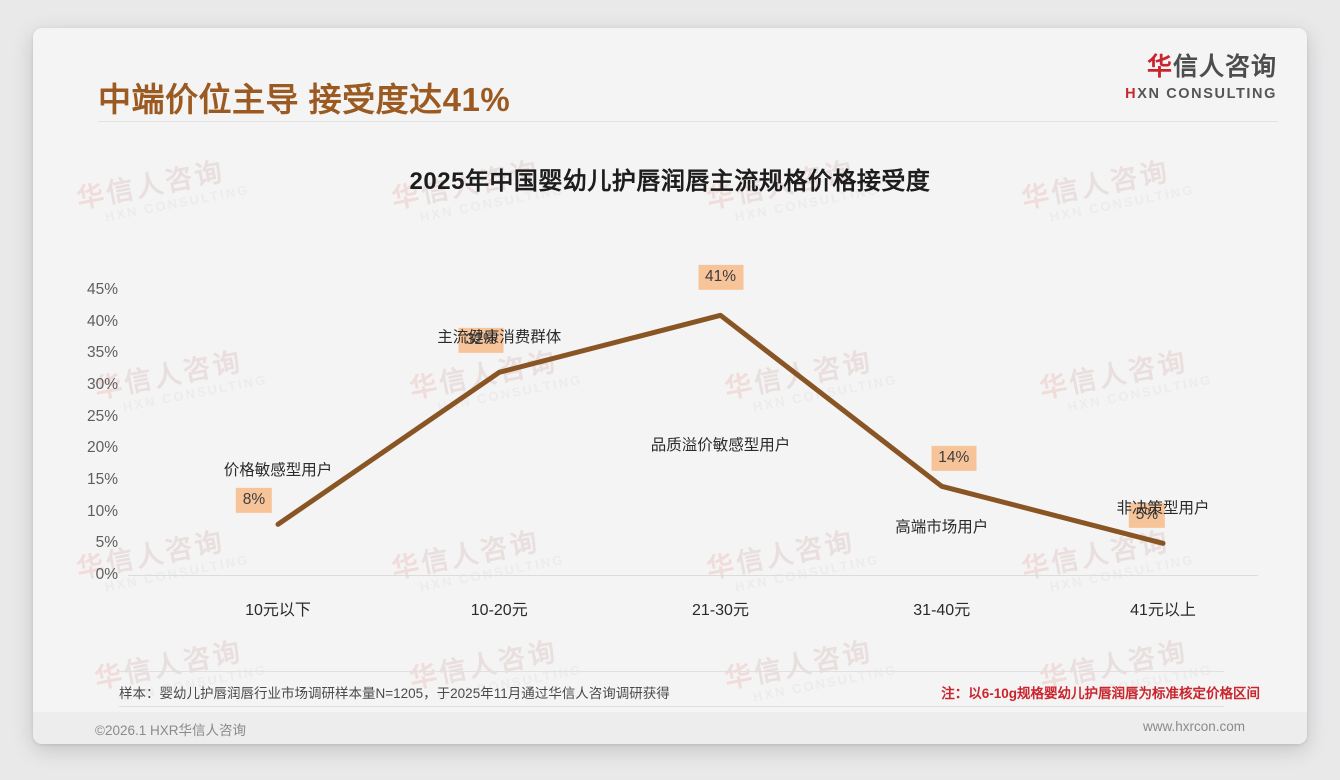  Describe the element at coordinates (1147, 515) in the screenshot. I see `data-point-label: 5%` at that location.